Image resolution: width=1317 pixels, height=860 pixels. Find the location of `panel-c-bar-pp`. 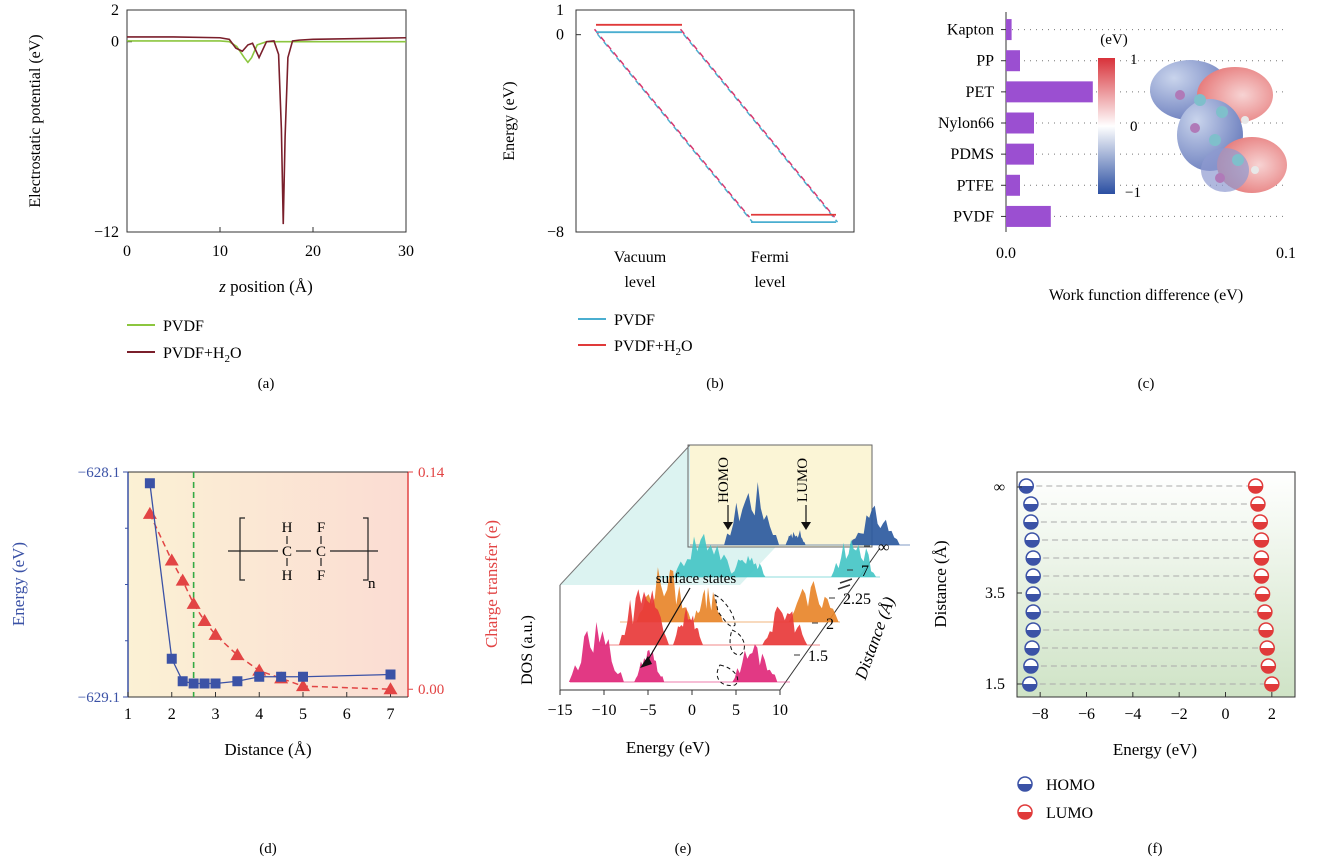

panel-c-bar-pp is located at coordinates (1013, 61).